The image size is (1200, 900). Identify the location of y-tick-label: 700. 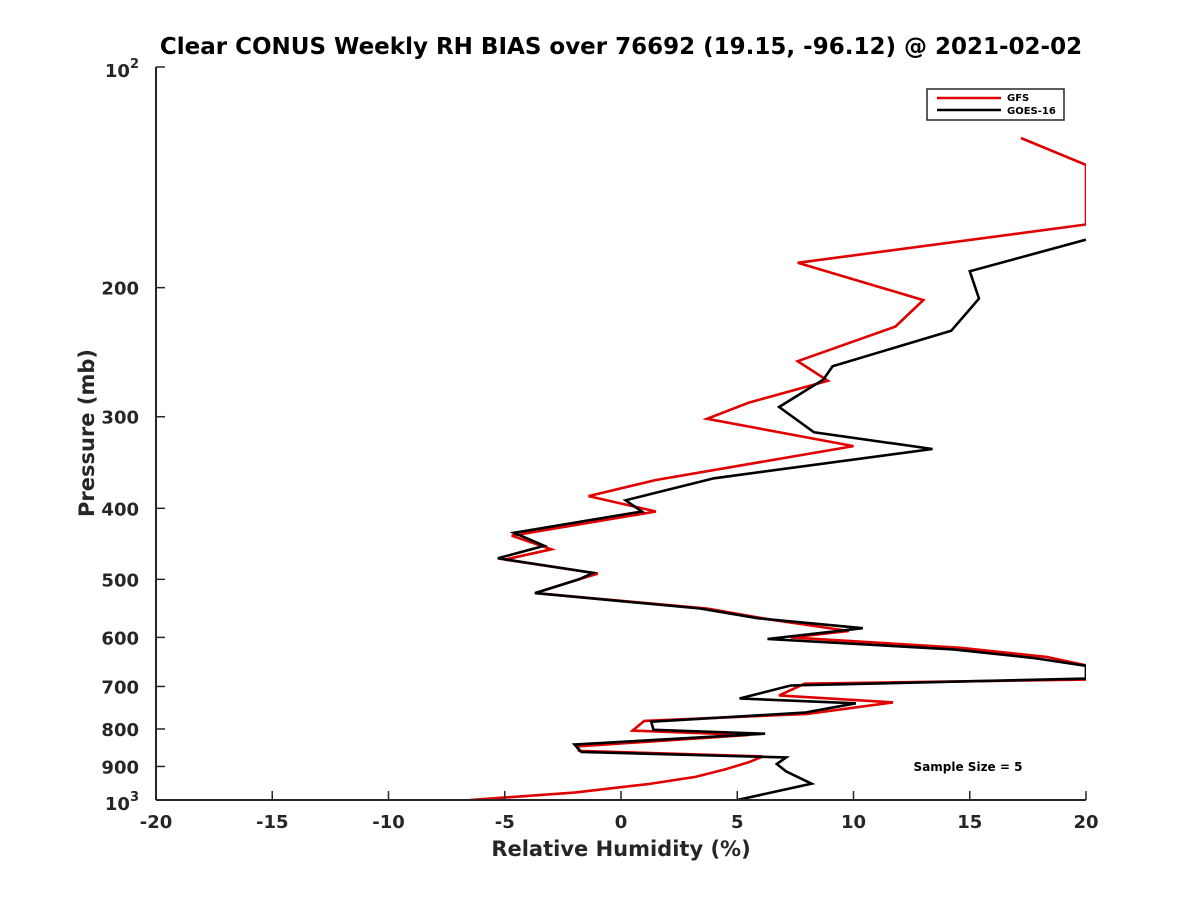
(120, 687).